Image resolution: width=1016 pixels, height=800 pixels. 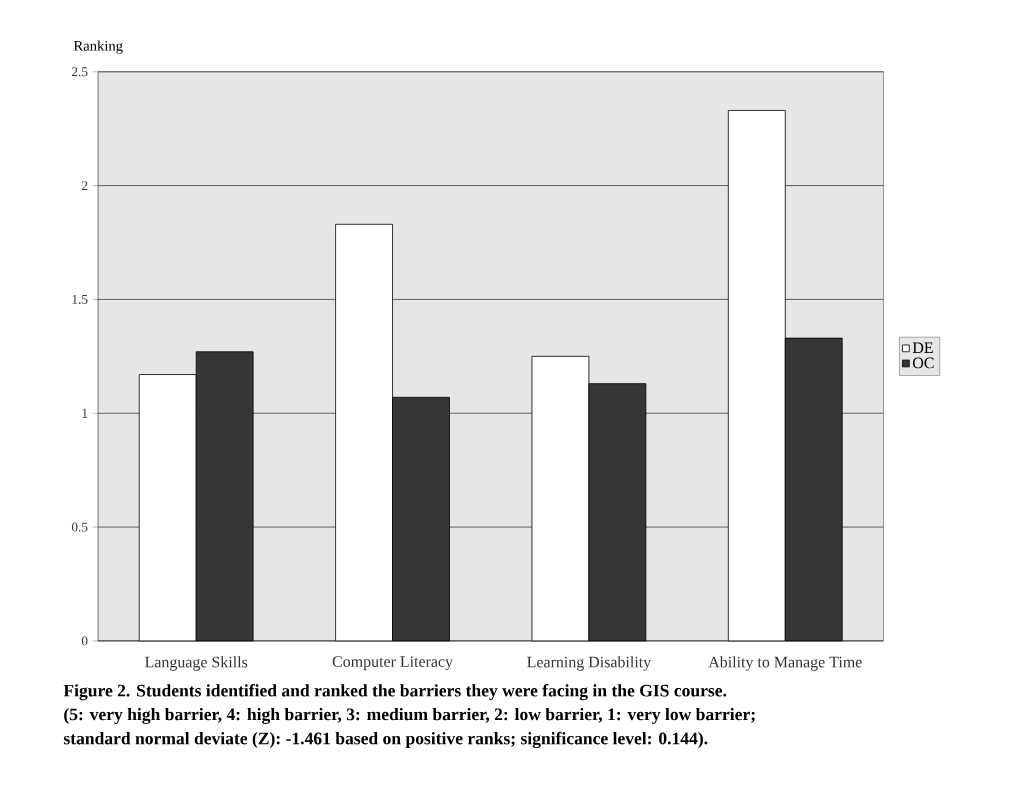 I want to click on x-tick-label: Learning Disability, so click(x=589, y=663).